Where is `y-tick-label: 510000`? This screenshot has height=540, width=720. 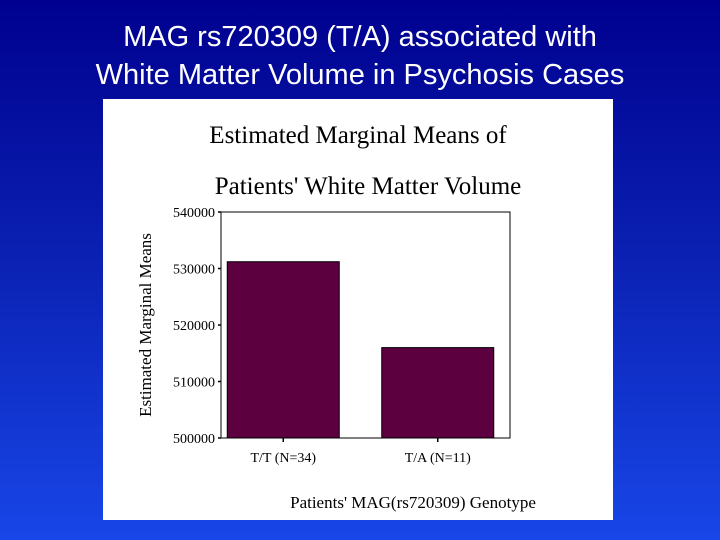
y-tick-label: 510000 is located at coordinates (194, 383).